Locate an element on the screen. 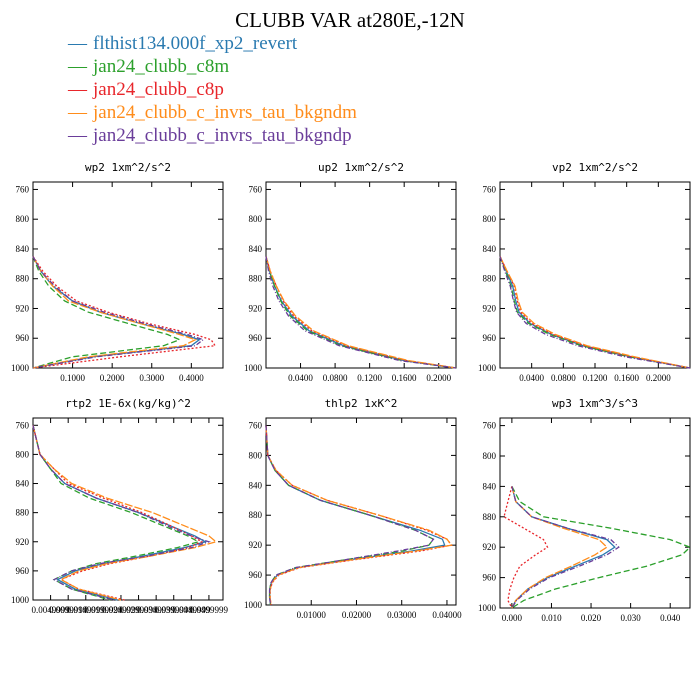  legend-item: — jan24_clubb_c_invrs_tau_bkgndm is located at coordinates (212, 112).